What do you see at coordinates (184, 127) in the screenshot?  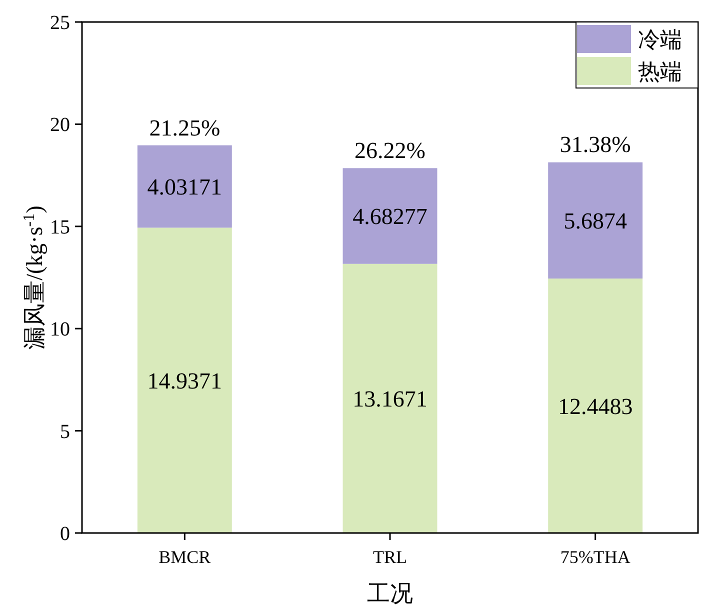 I see `annotation: 21.25%` at bounding box center [184, 127].